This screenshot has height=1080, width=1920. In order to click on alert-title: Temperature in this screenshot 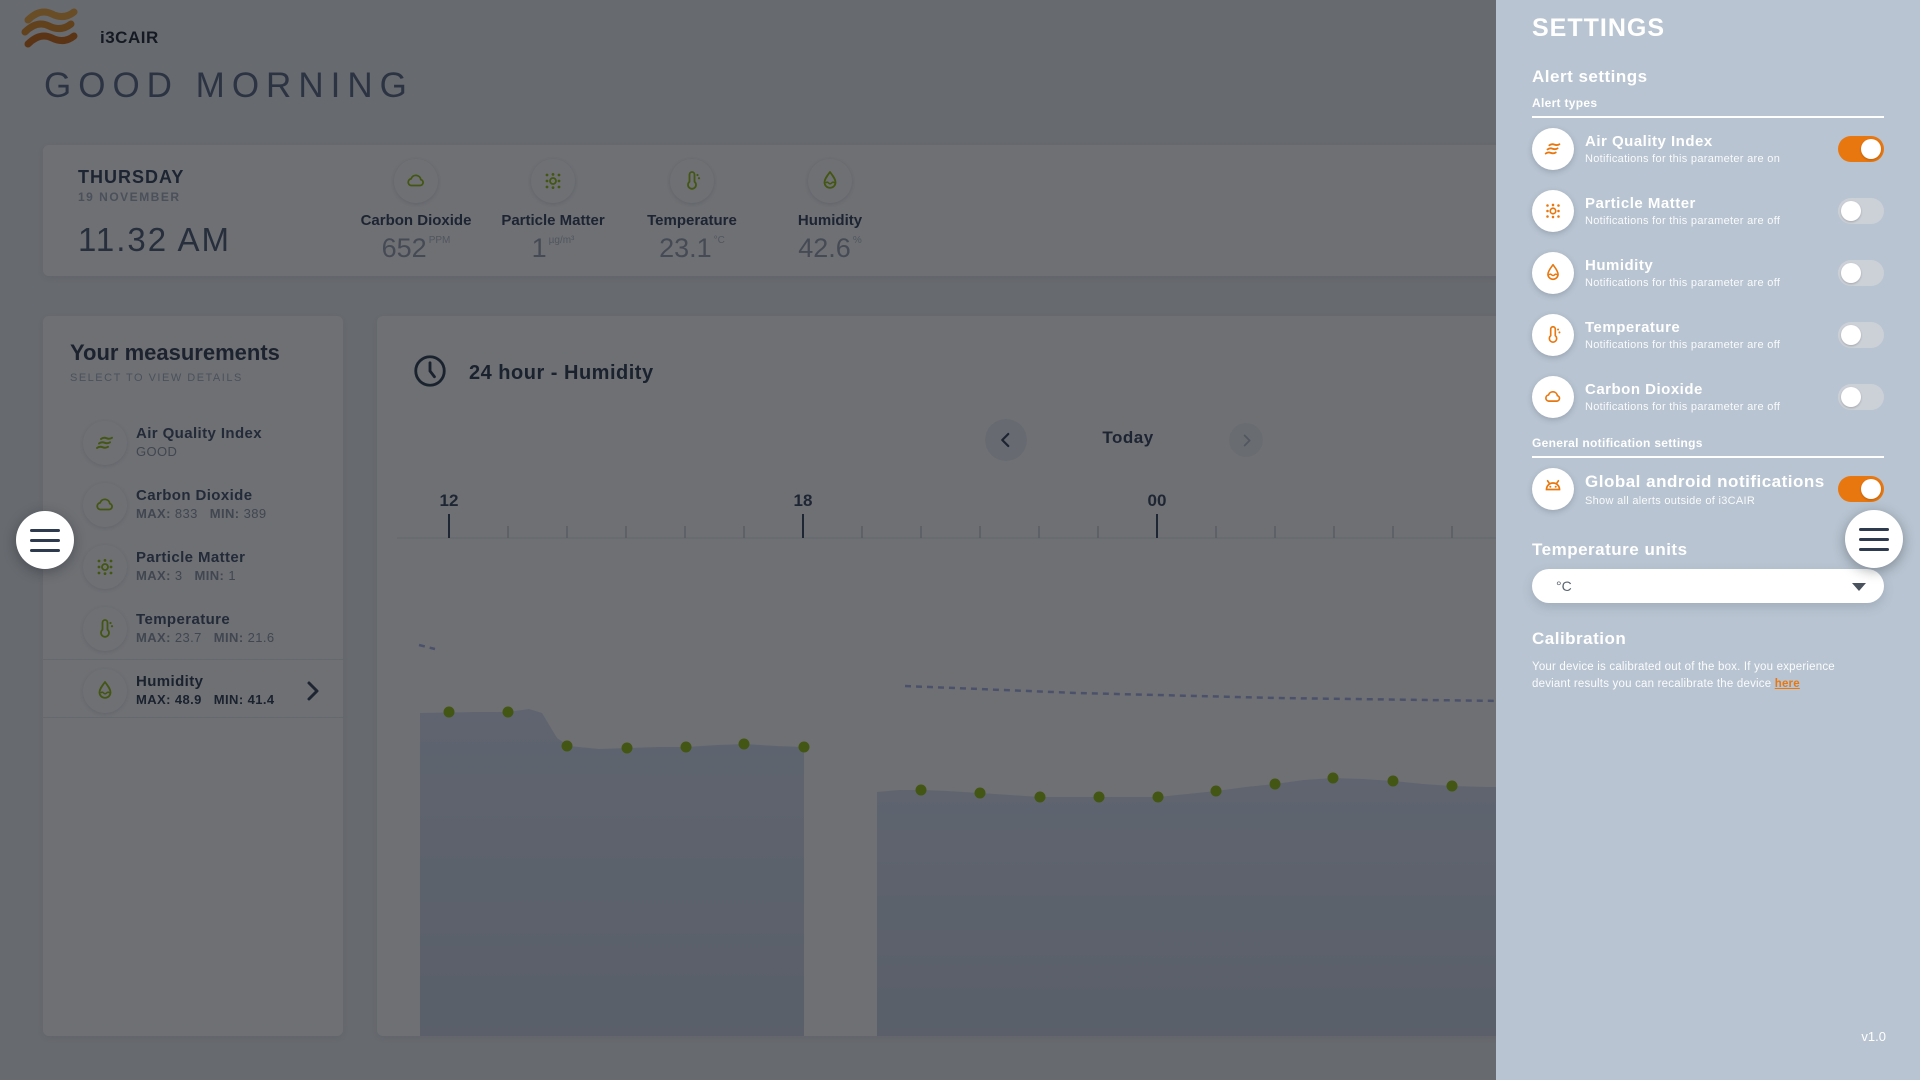, I will do `click(1633, 327)`.